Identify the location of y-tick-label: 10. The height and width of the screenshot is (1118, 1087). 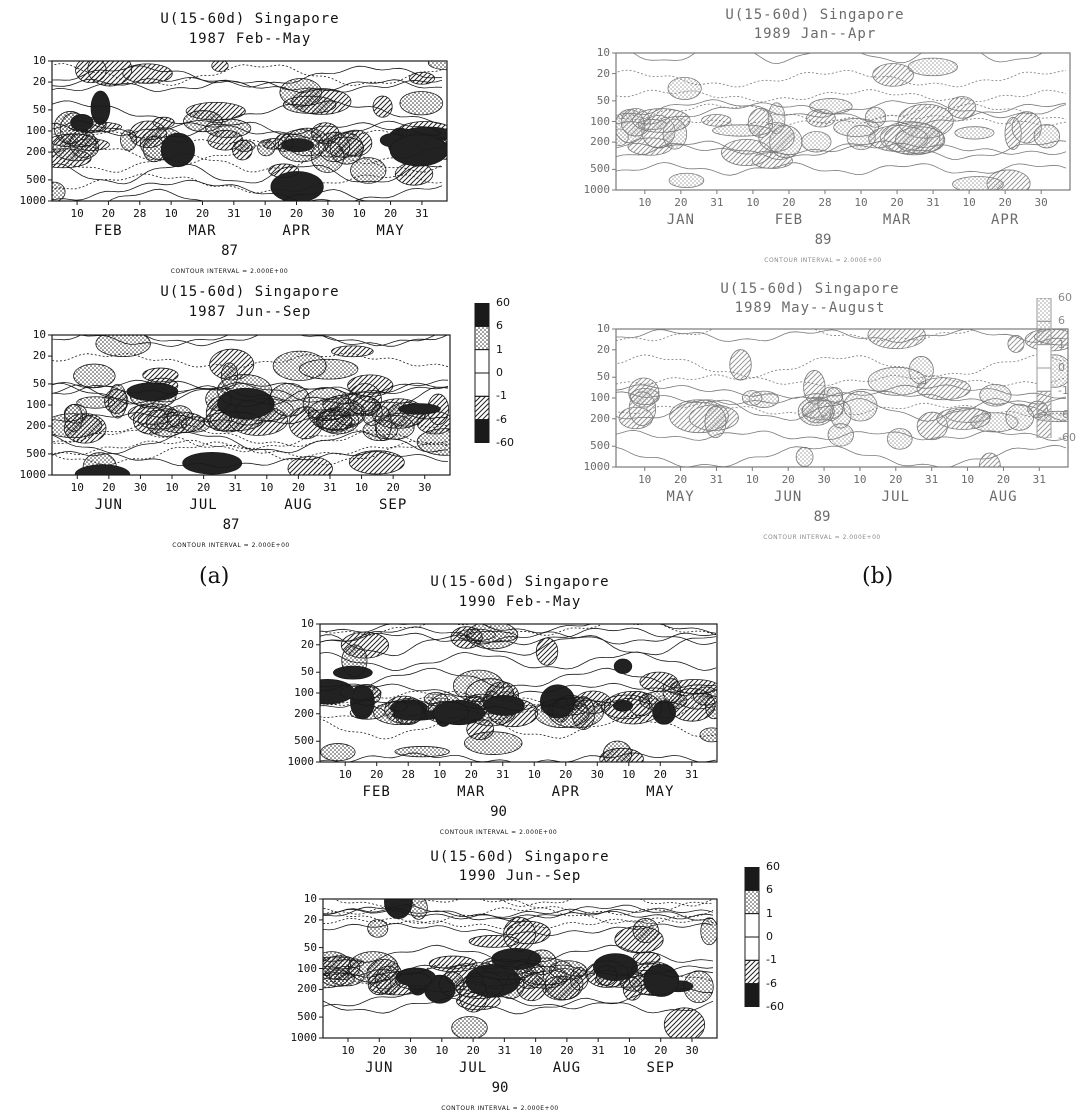
(39, 60).